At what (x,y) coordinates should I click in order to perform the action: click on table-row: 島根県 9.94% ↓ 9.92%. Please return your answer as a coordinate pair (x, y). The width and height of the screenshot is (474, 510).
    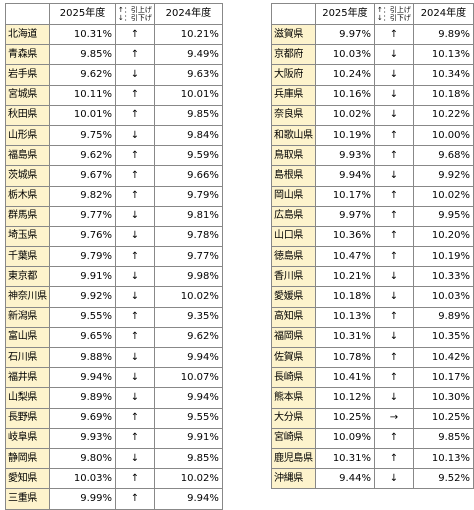
    Looking at the image, I should click on (372, 176).